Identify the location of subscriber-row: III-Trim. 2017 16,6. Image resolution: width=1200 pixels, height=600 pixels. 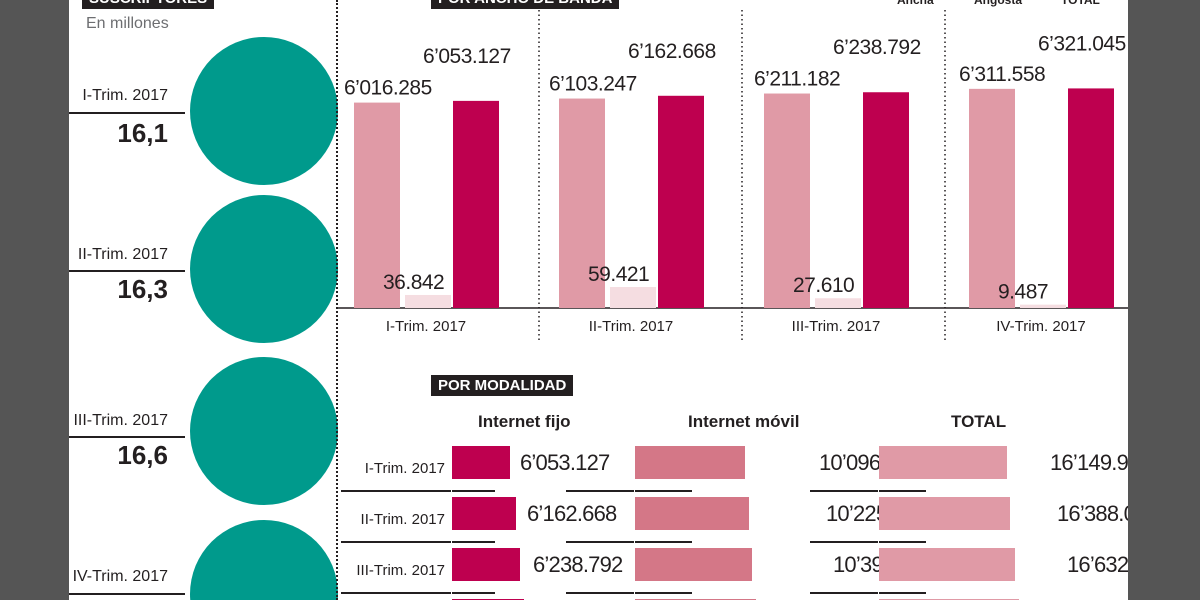
(203, 431).